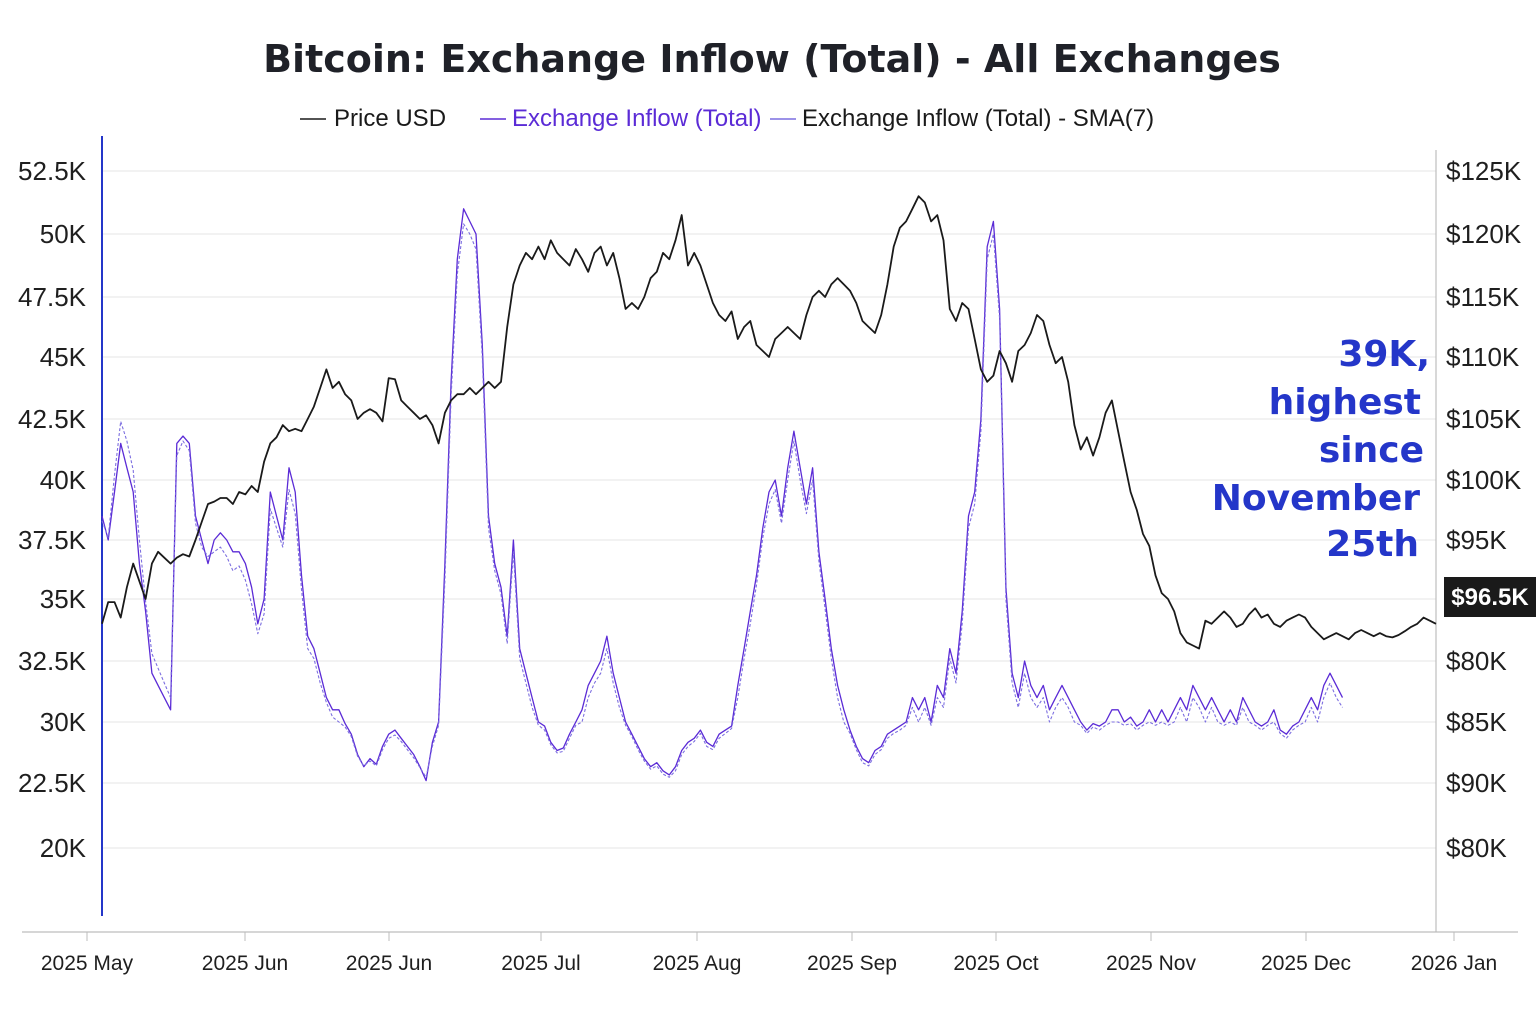 The height and width of the screenshot is (1024, 1536). I want to click on price-badge-text: $96.5K, so click(1490, 597).